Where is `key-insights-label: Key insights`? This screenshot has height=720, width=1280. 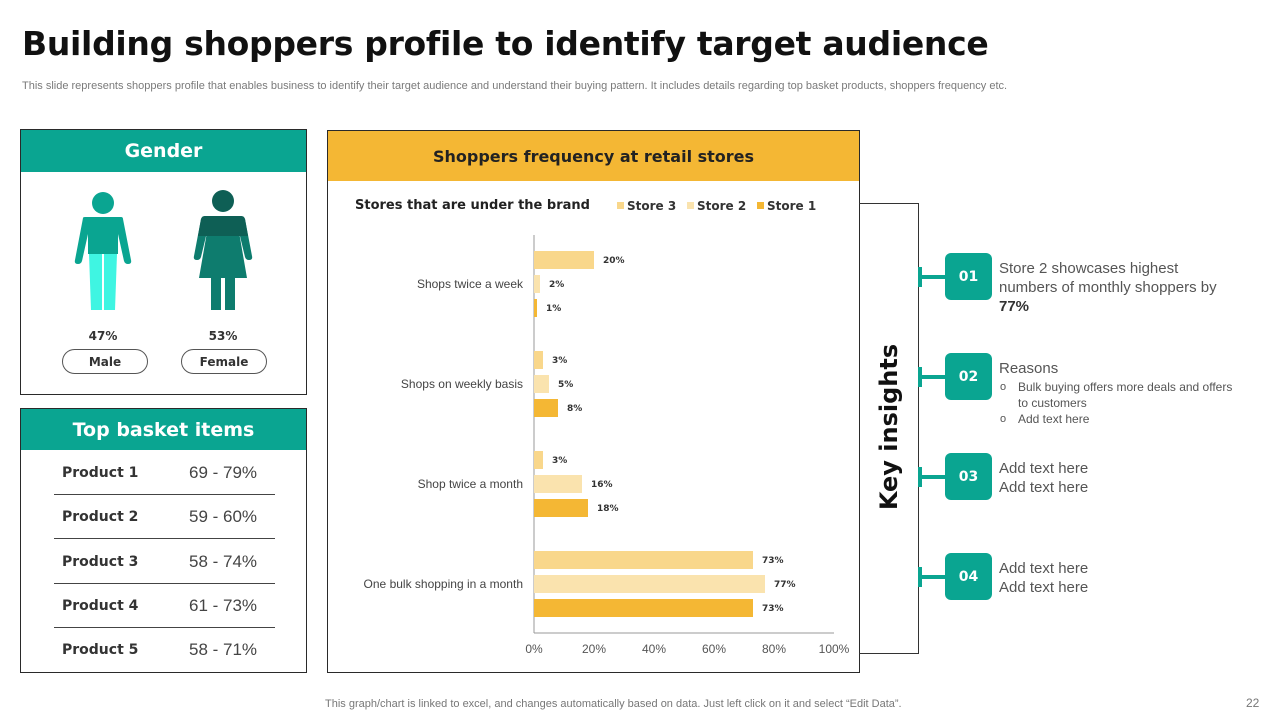 key-insights-label: Key insights is located at coordinates (889, 427).